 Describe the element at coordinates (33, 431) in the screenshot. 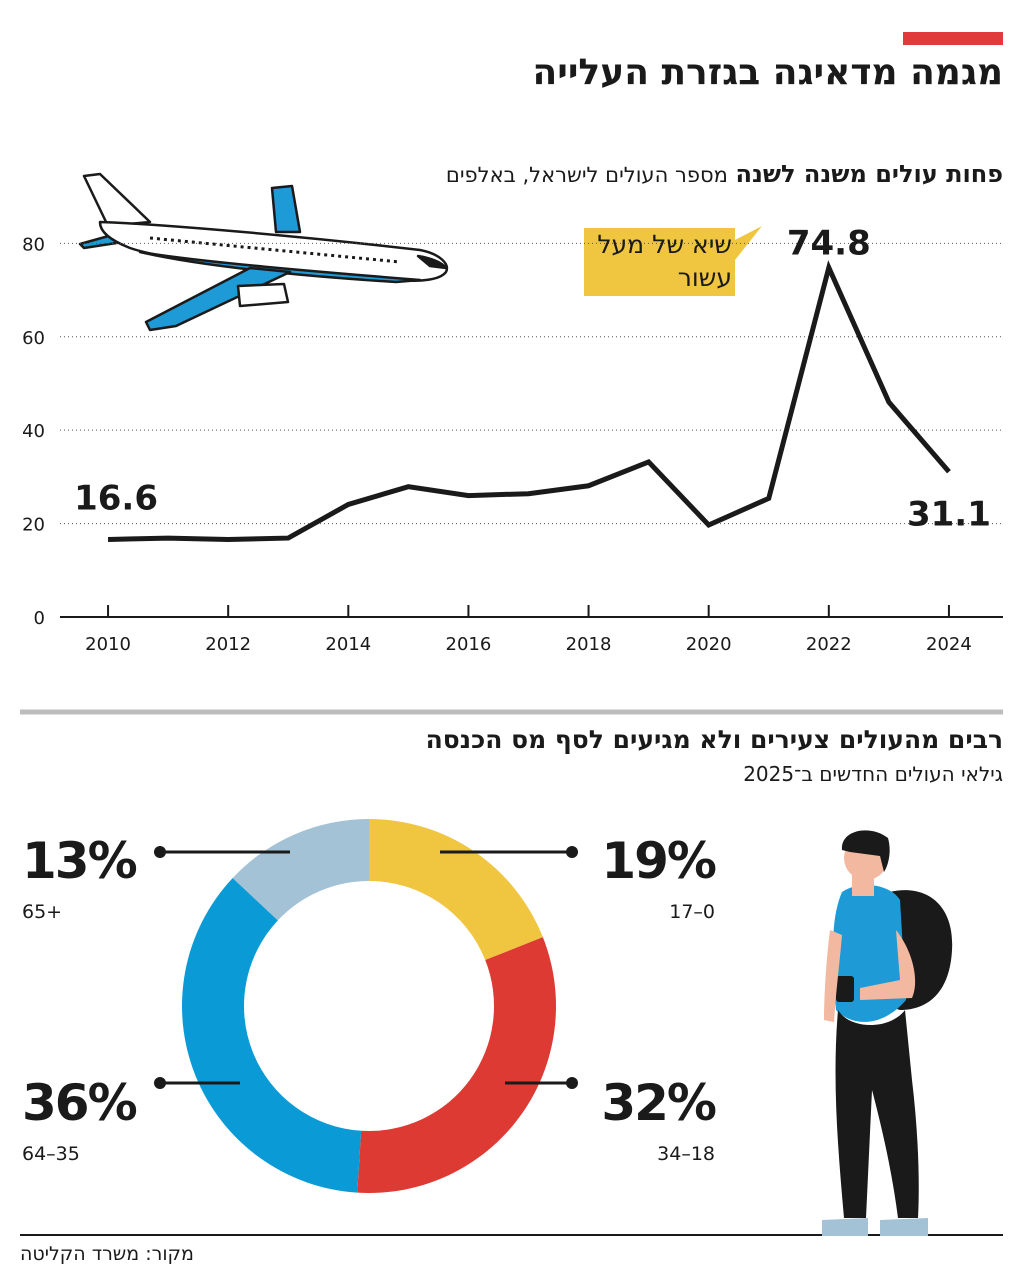

I see `y-tick-label: 40` at that location.